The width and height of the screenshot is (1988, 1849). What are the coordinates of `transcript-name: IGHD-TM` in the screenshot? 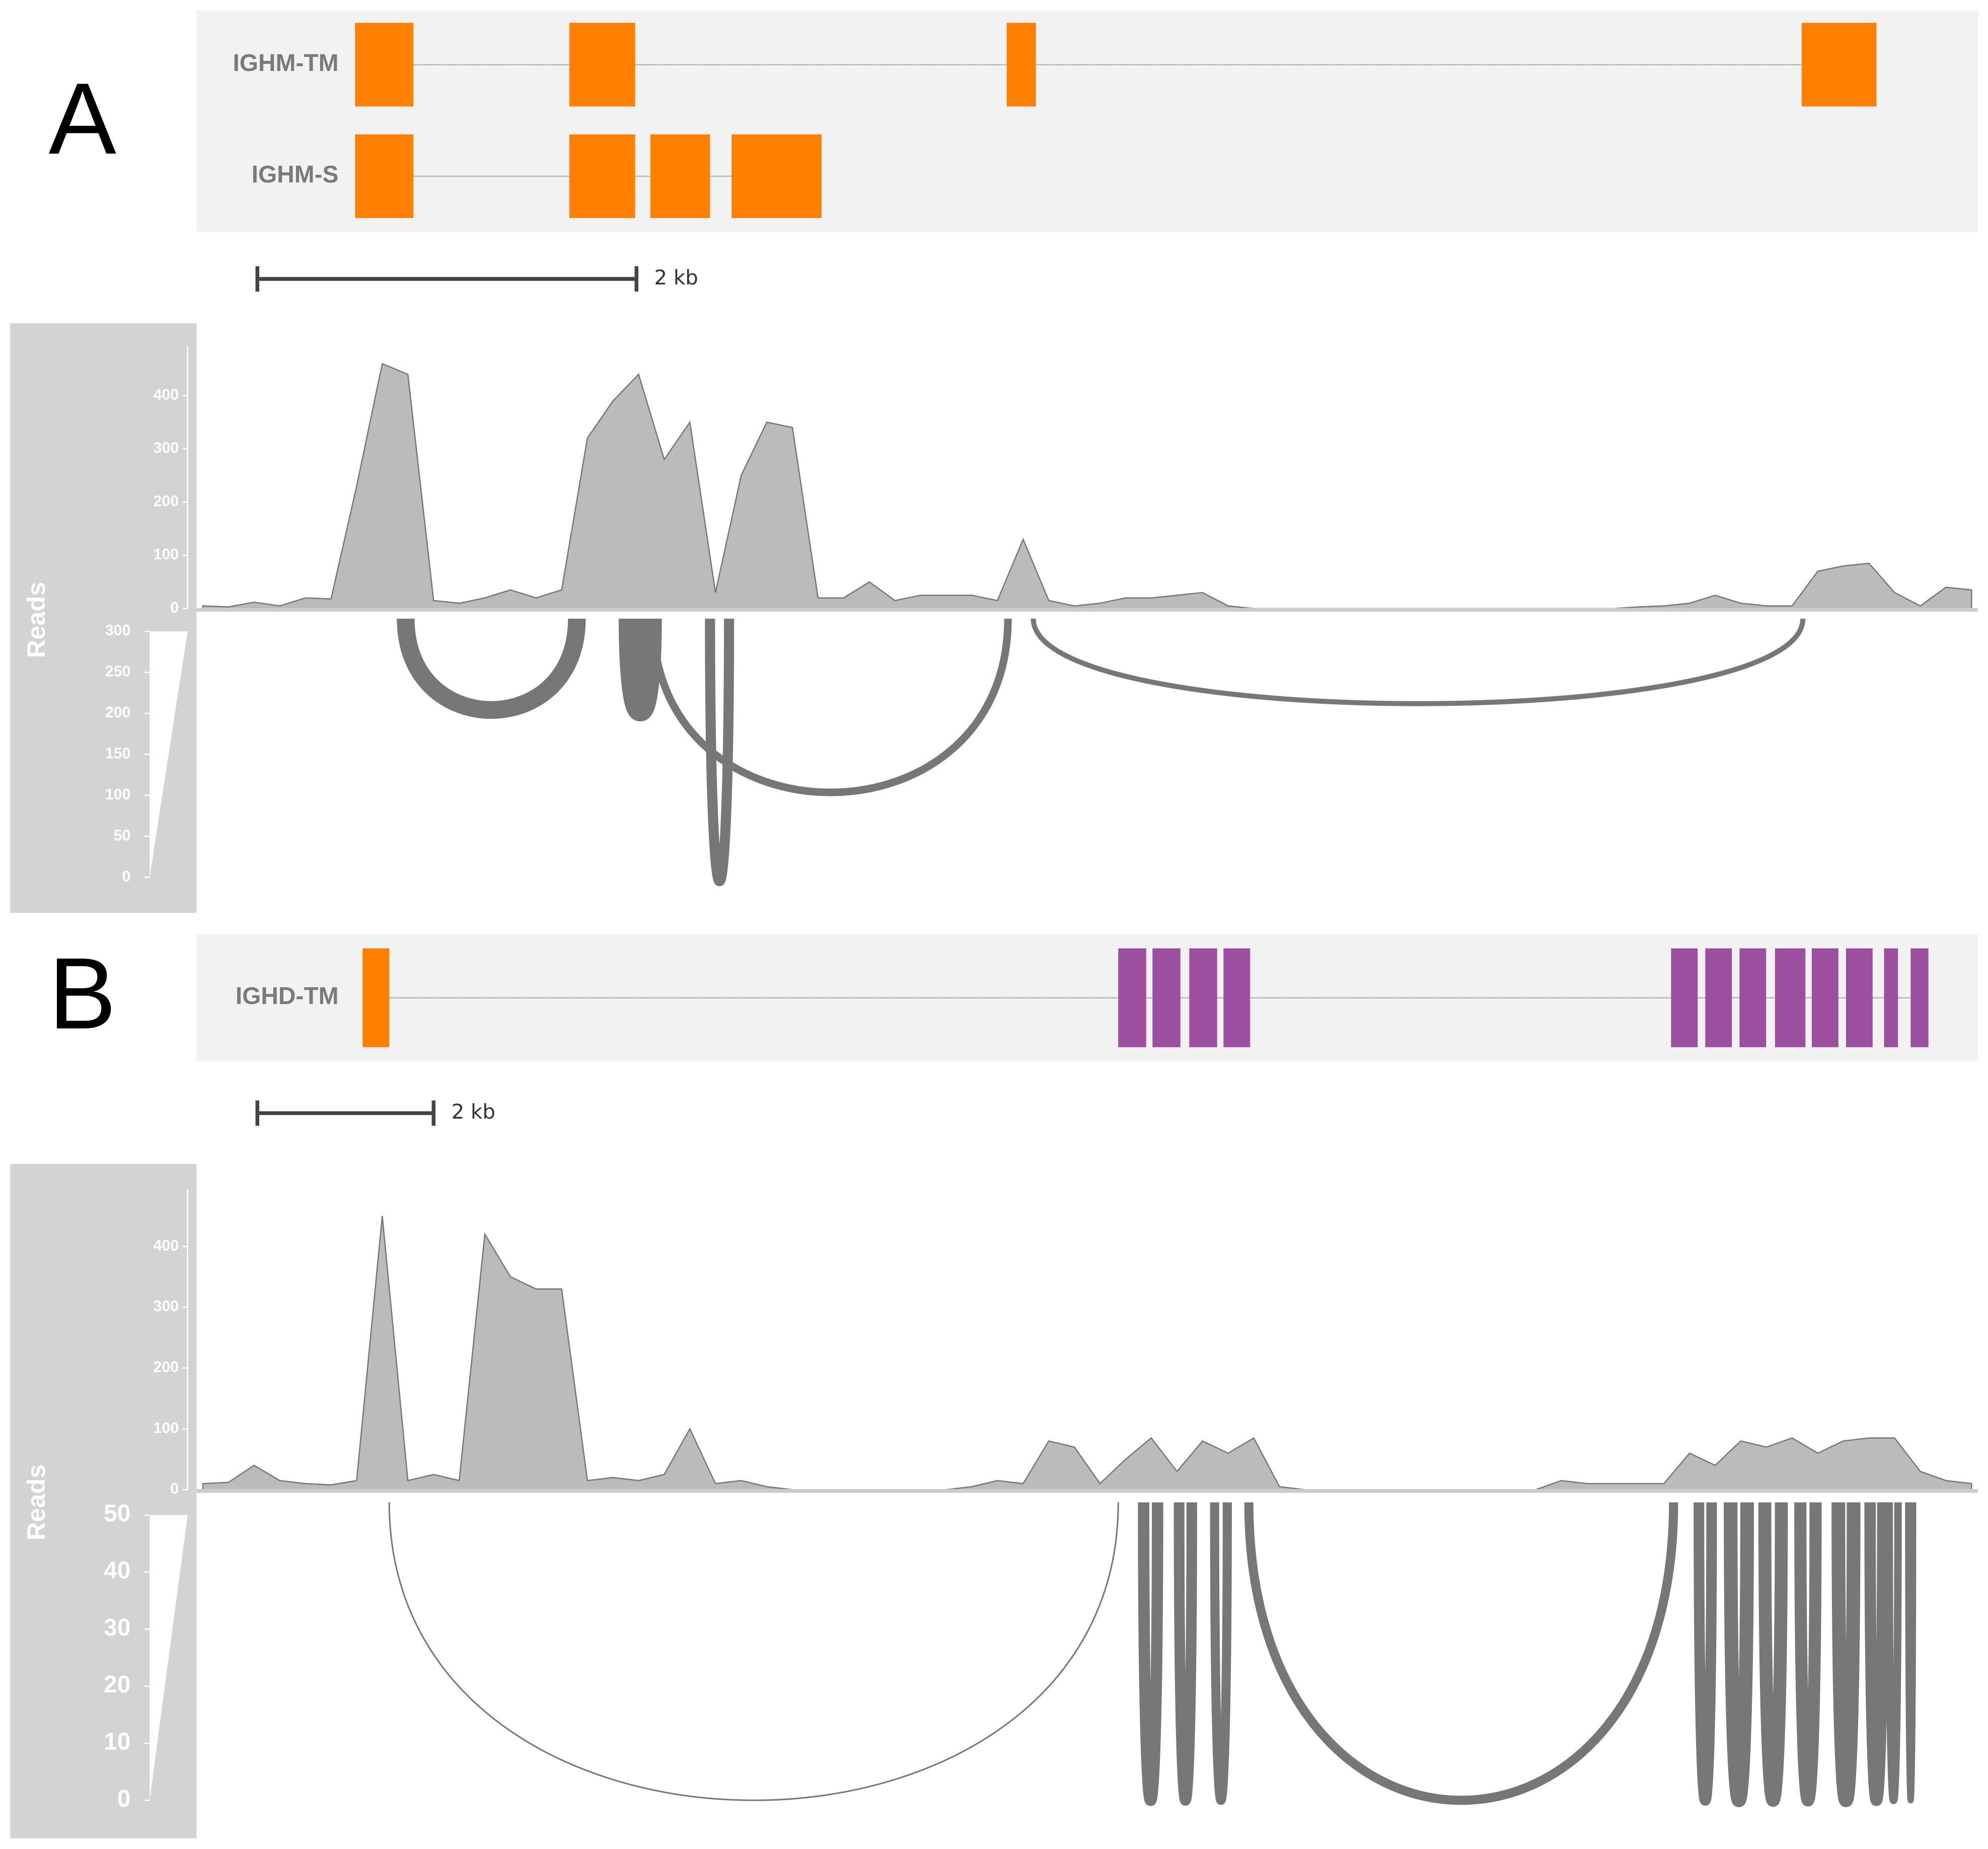 It's located at (287, 996).